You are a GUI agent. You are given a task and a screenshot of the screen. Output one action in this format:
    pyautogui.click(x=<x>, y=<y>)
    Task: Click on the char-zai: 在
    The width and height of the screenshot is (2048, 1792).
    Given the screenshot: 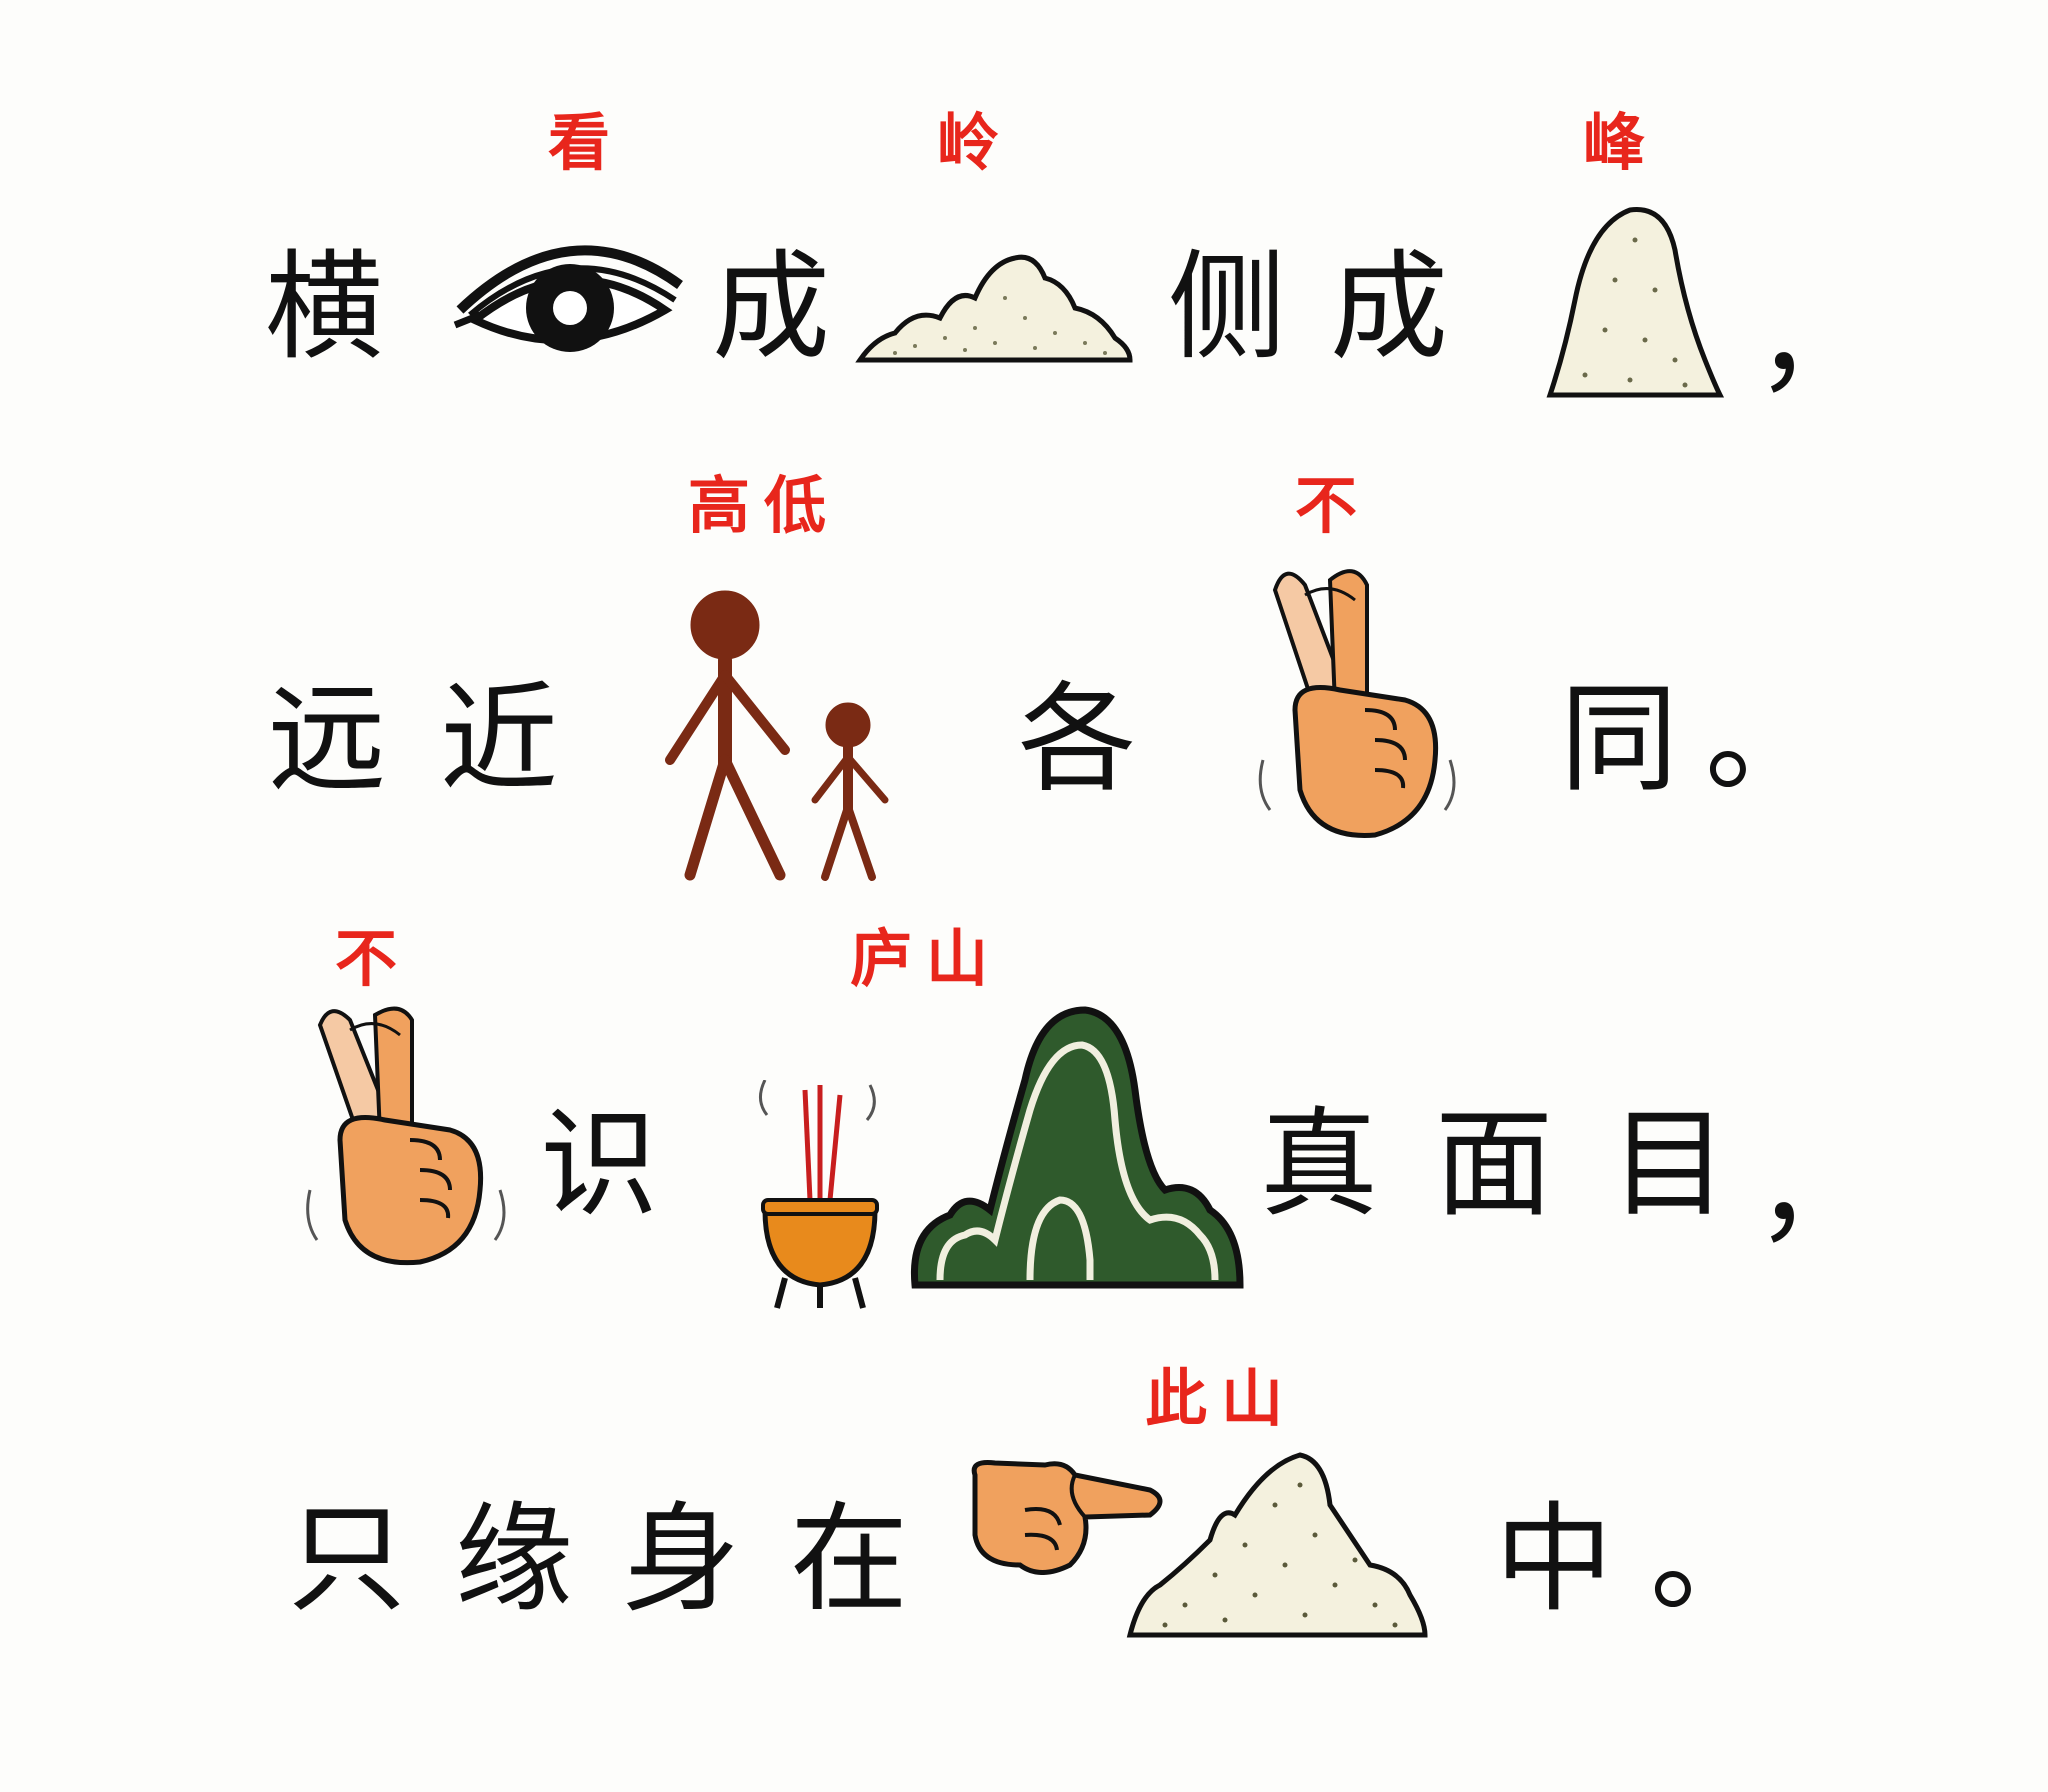 What is the action you would take?
    pyautogui.click(x=849, y=1559)
    